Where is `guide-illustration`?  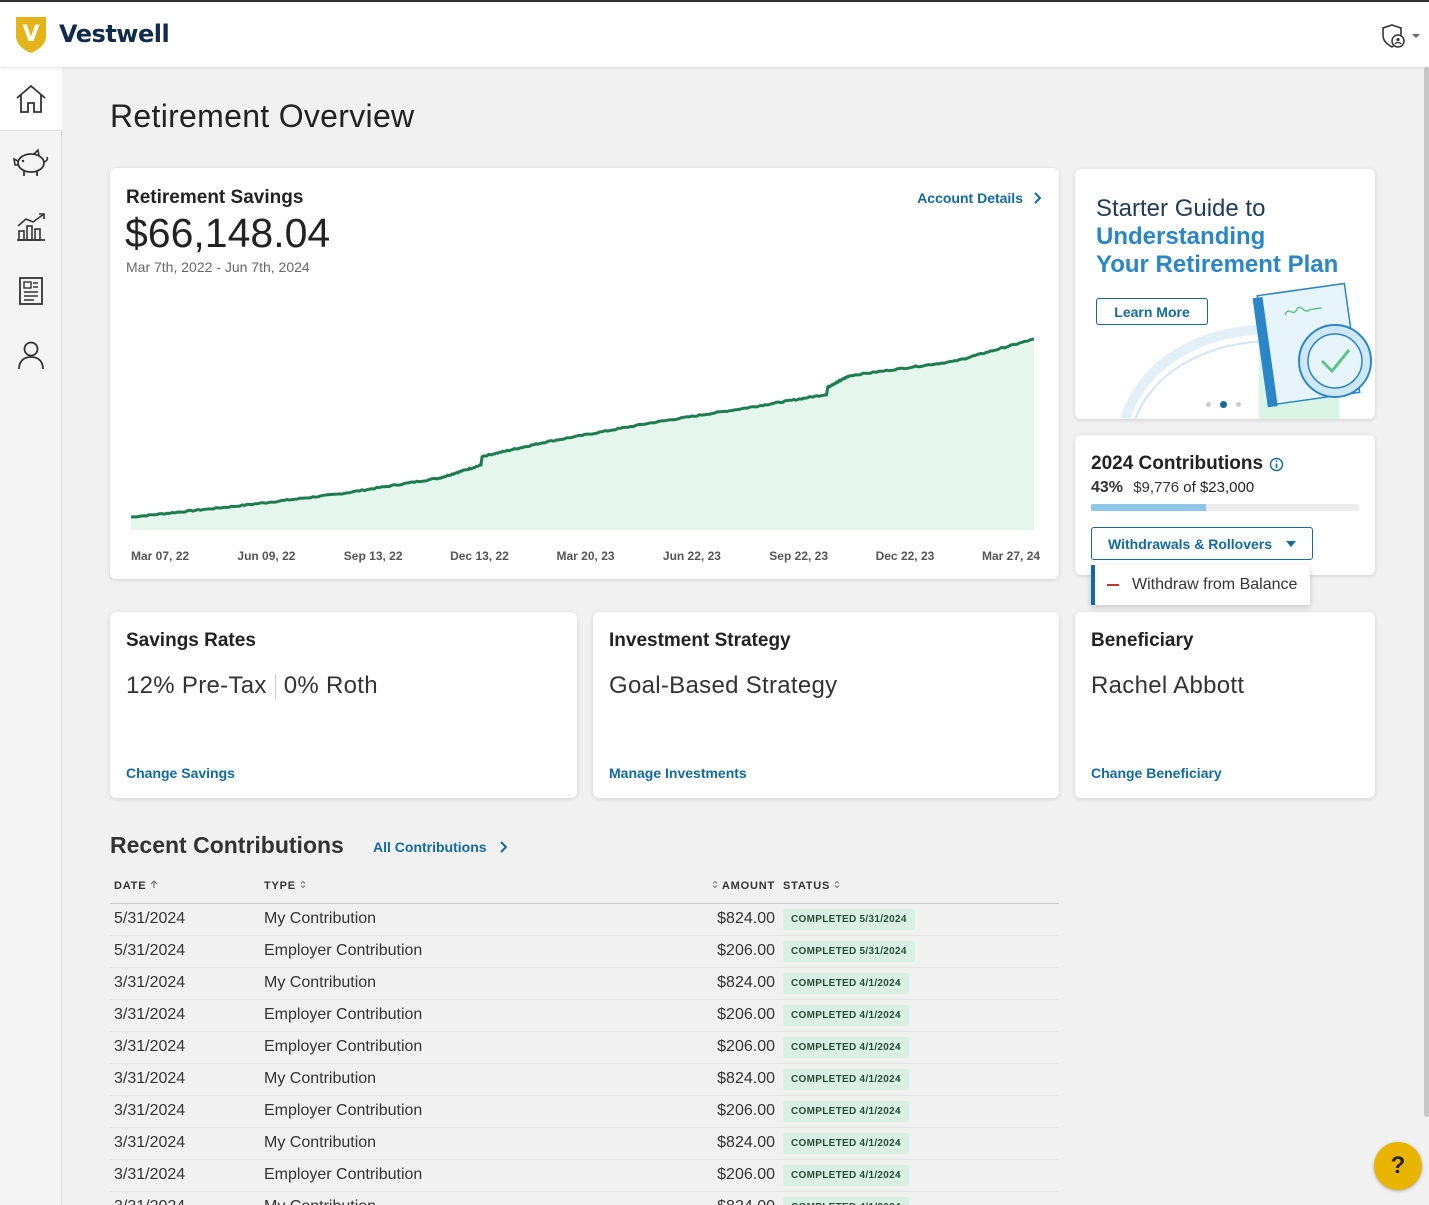 guide-illustration is located at coordinates (1246, 350).